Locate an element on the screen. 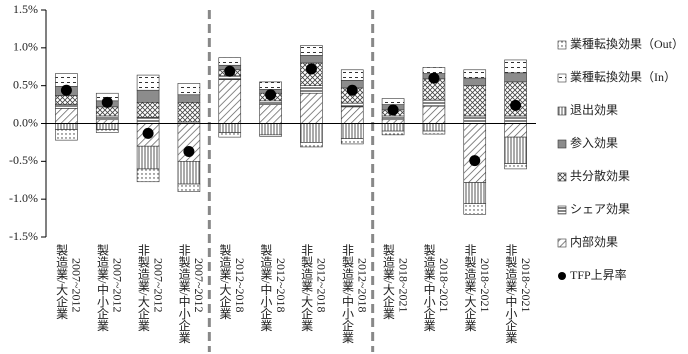 The image size is (688, 354). y-tick-label: 1.5% is located at coordinates (25, 9).